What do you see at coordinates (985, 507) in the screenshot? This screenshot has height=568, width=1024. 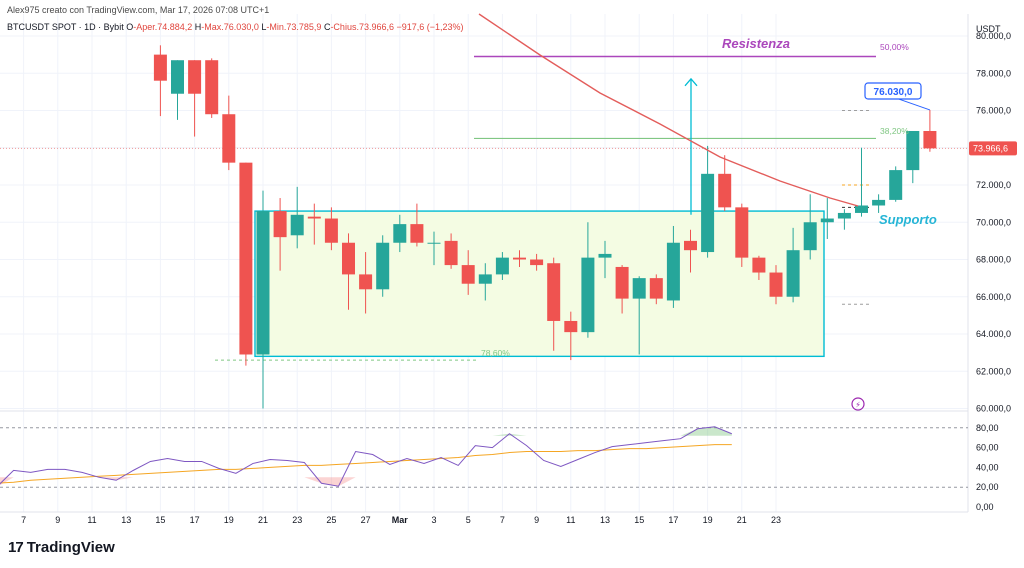 I see `rsi-tick-label: 0,00` at bounding box center [985, 507].